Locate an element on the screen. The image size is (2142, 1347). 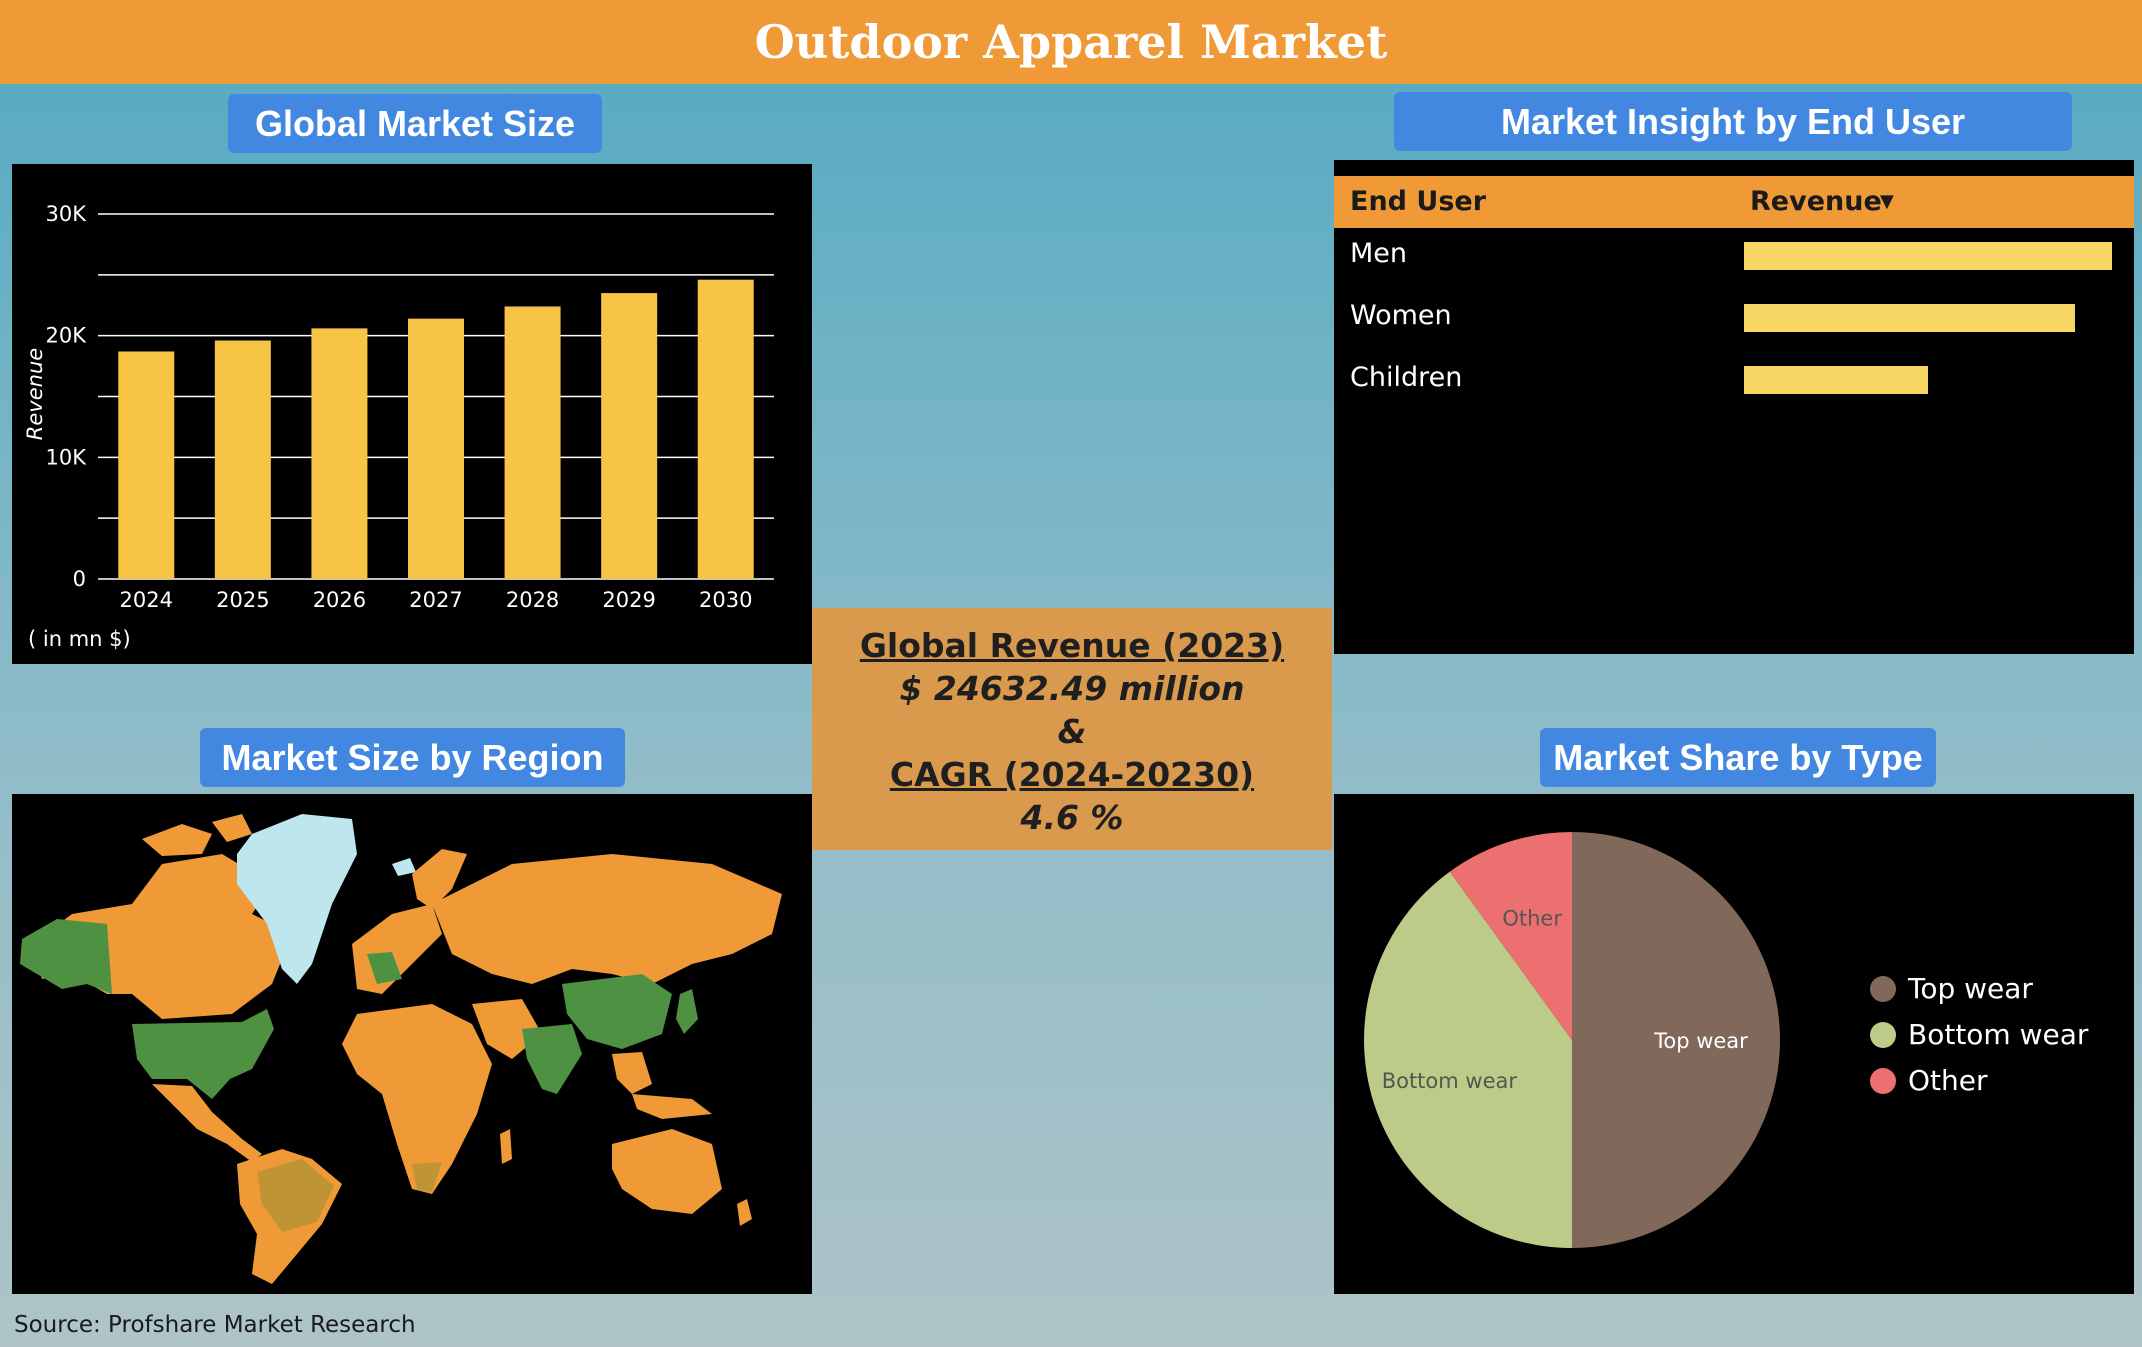
japan-region is located at coordinates (687, 1011).